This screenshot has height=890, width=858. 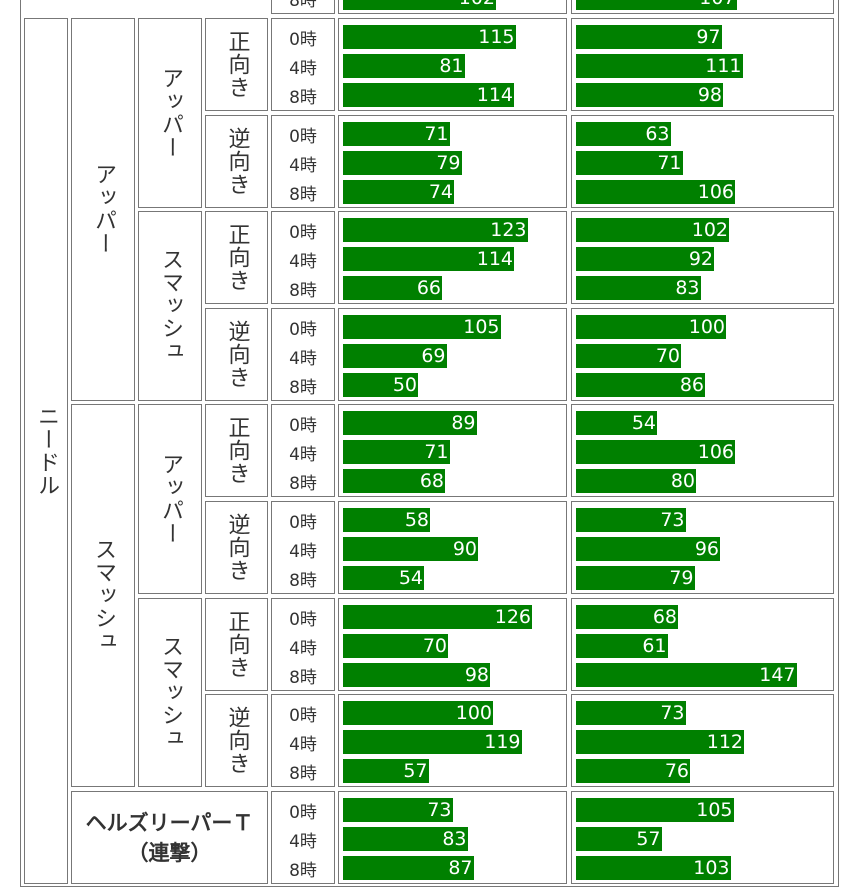 I want to click on bar: 61, so click(x=622, y=645).